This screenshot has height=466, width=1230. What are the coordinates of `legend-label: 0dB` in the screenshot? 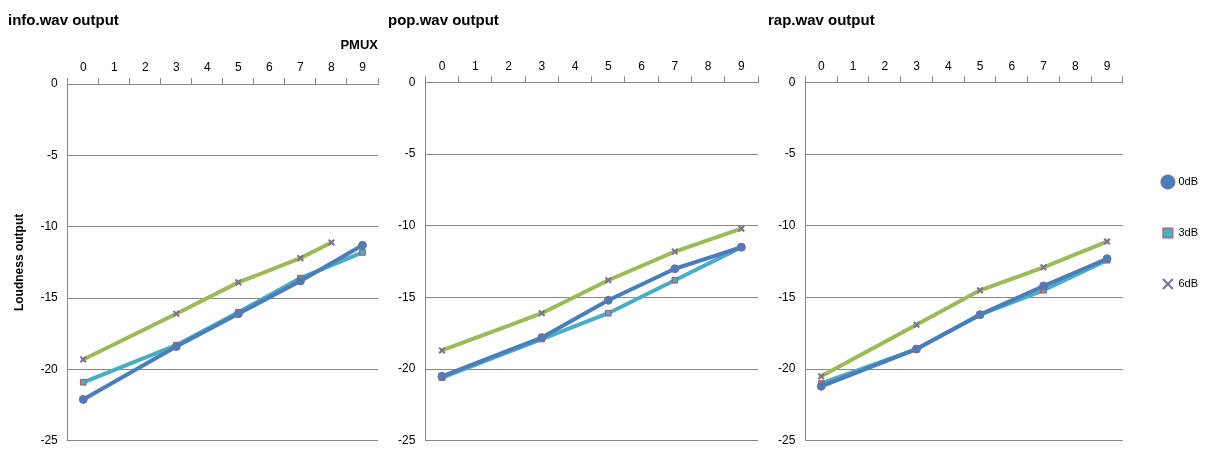 It's located at (1188, 181).